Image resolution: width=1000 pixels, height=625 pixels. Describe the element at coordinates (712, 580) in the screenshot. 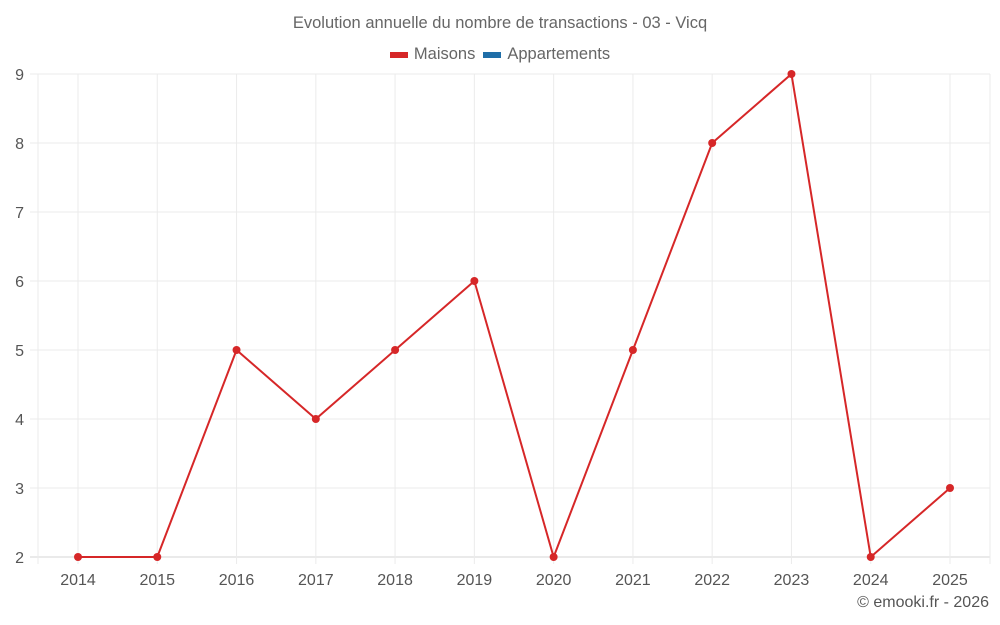

I see `x-tick-label: 2022` at that location.